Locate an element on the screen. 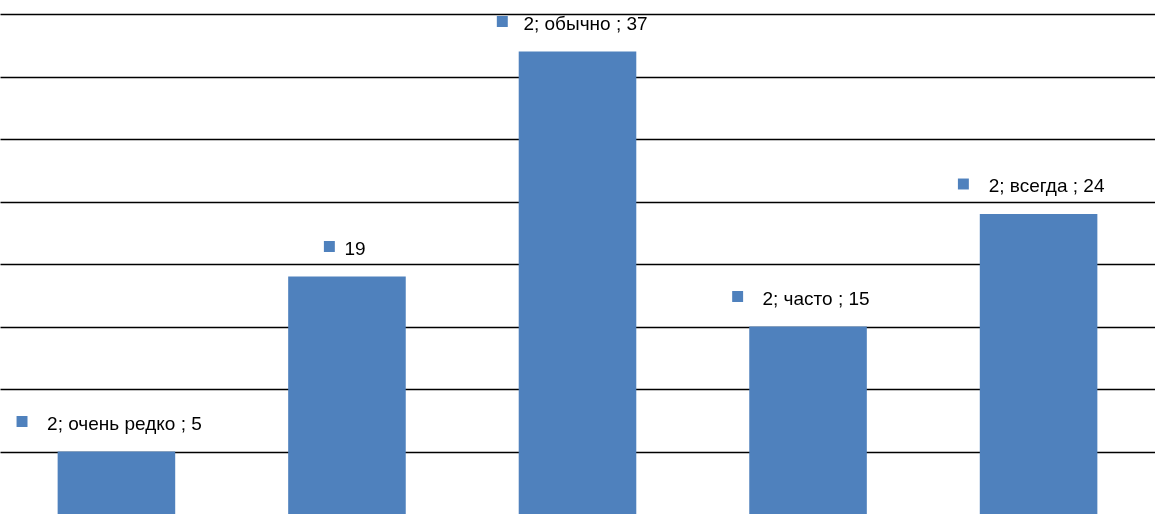 This screenshot has height=516, width=1155. data-label: 2; обычно ; 37 is located at coordinates (585, 23).